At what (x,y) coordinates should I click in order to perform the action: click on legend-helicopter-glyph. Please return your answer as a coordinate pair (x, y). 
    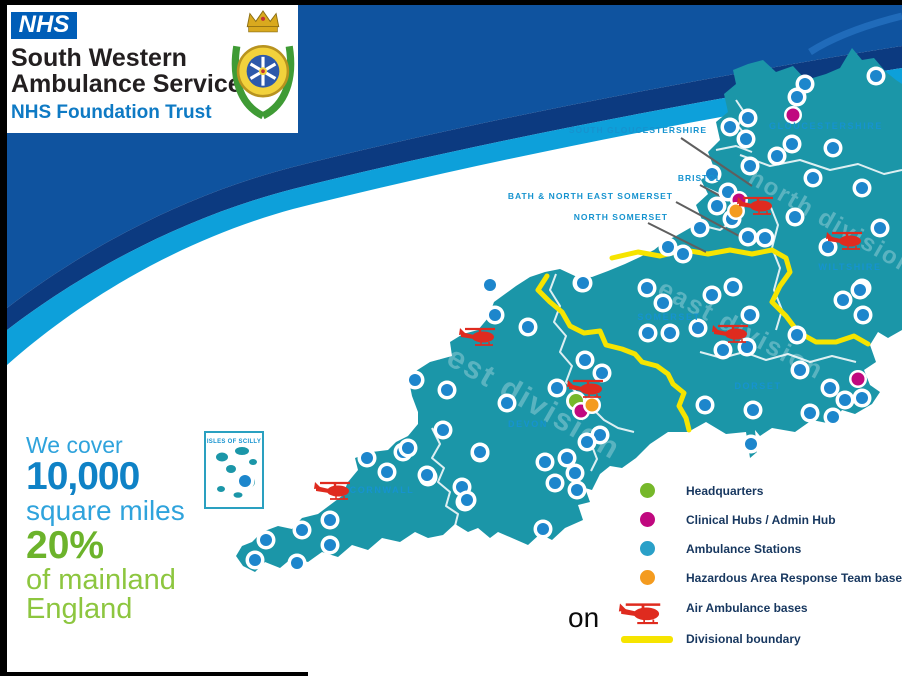
    Looking at the image, I should click on (639, 614).